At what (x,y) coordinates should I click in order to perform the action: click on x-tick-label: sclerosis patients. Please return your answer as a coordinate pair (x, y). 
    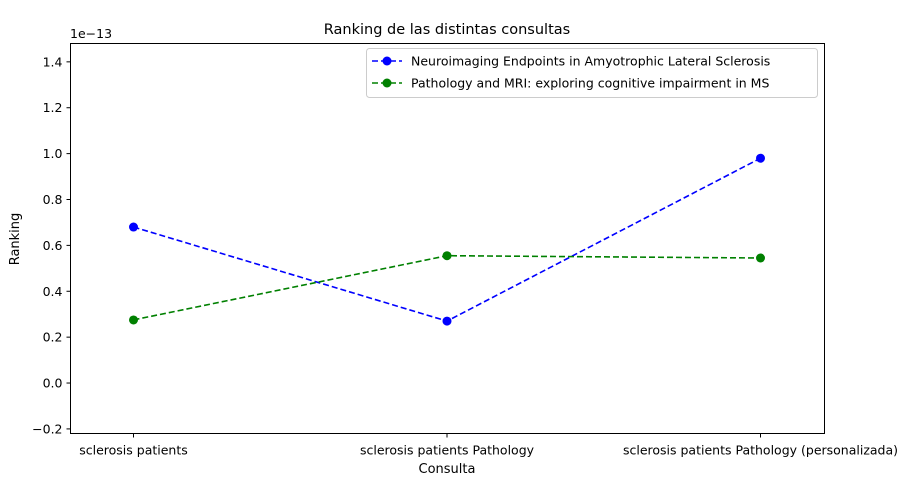
    Looking at the image, I should click on (133, 450).